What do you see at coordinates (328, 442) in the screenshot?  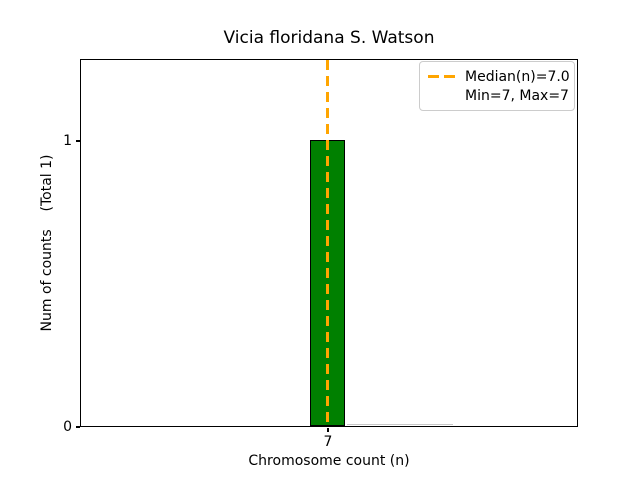 I see `x-tick-label-7: 7` at bounding box center [328, 442].